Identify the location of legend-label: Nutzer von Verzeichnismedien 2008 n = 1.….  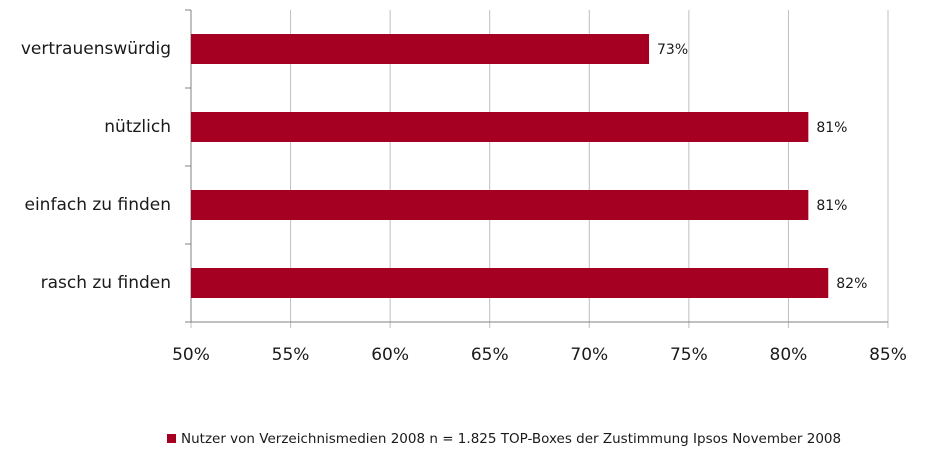
(511, 439).